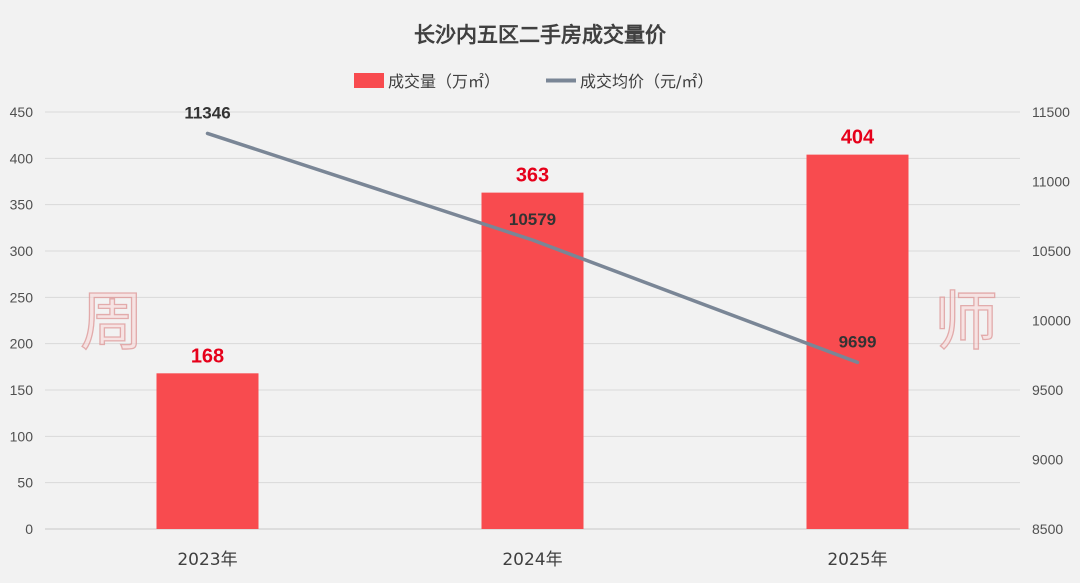 This screenshot has height=583, width=1080. I want to click on left-tick-label: 150, so click(22, 390).